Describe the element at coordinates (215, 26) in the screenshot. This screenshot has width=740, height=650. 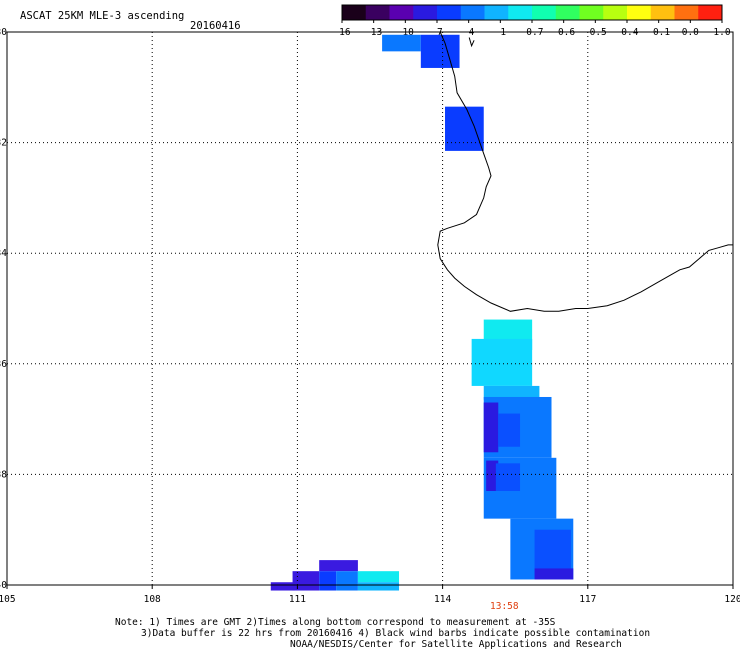
I see `product-date: 20160416` at that location.